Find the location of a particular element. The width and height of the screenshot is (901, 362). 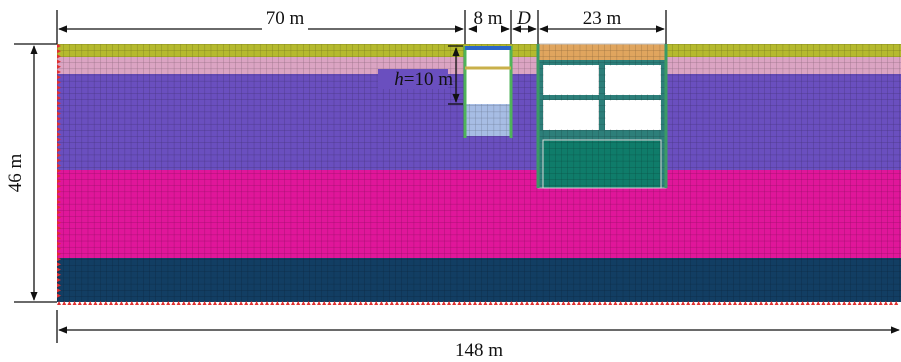

left-boundary-constraints is located at coordinates (59, 171).